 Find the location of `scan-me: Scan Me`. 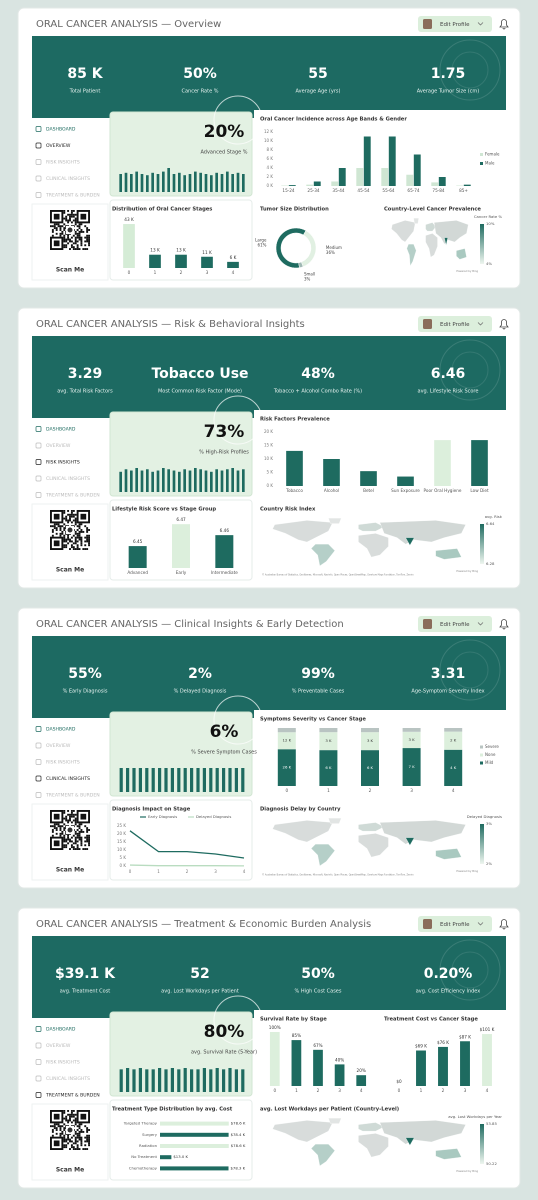

scan-me: Scan Me is located at coordinates (70, 570).